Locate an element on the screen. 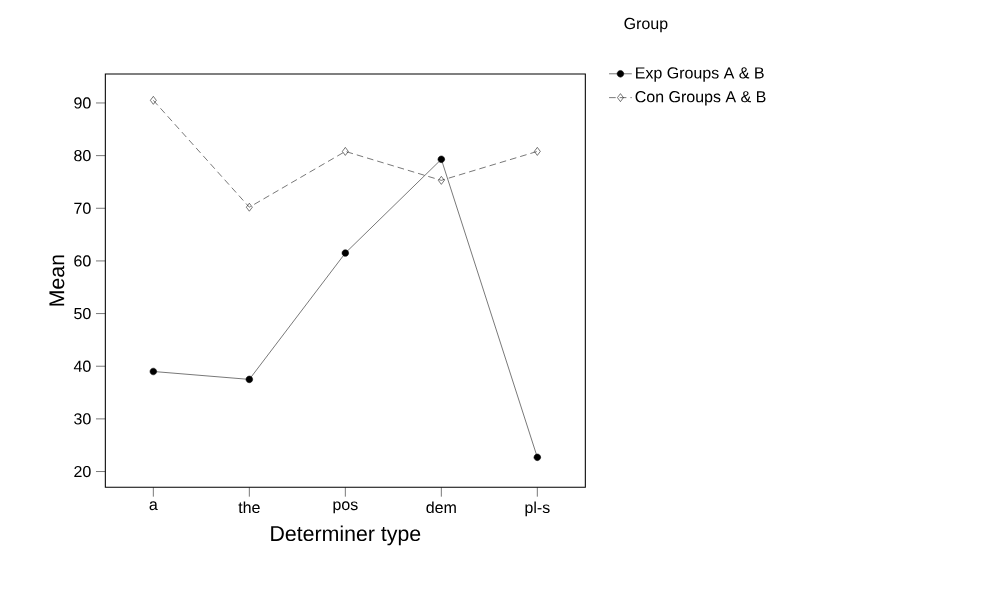  y-tick-label: 40 is located at coordinates (82, 366).